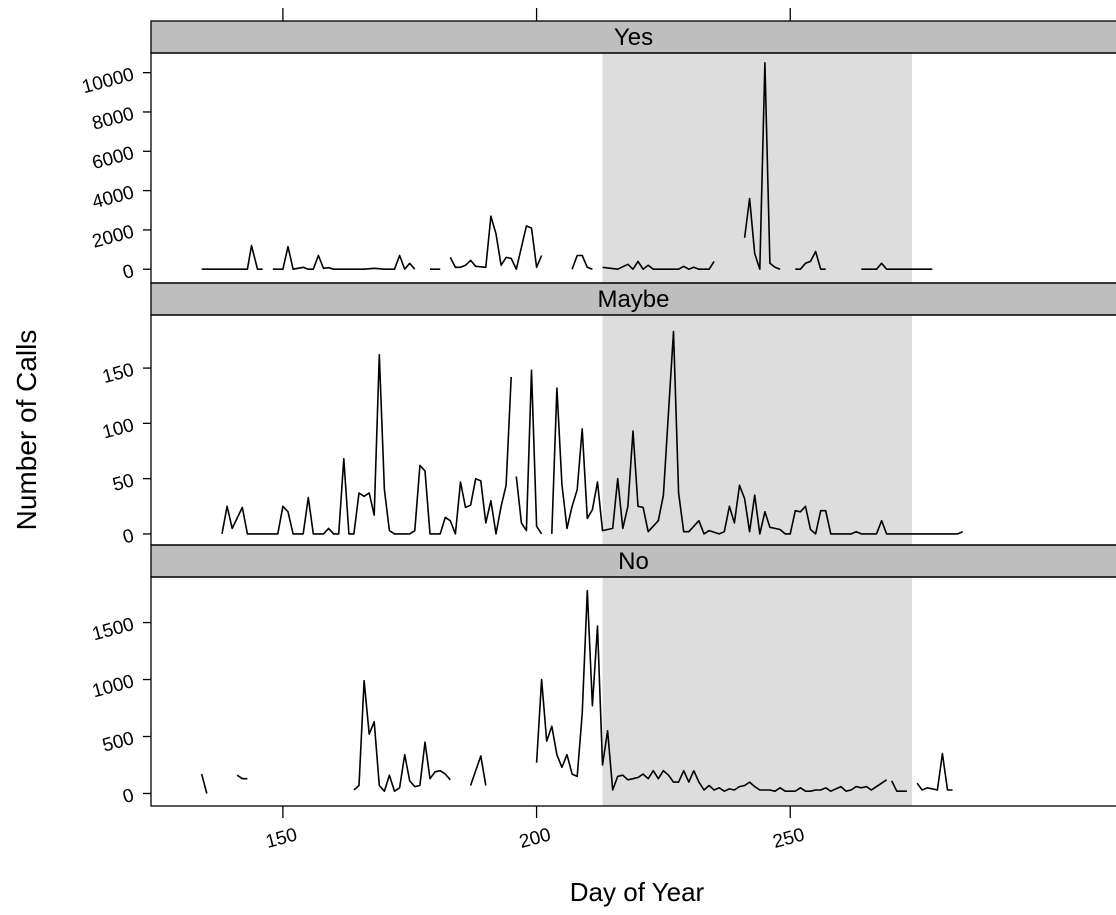 Image resolution: width=1116 pixels, height=915 pixels. Describe the element at coordinates (118, 374) in the screenshot. I see `y-tick-label-maybe-150: 150` at that location.